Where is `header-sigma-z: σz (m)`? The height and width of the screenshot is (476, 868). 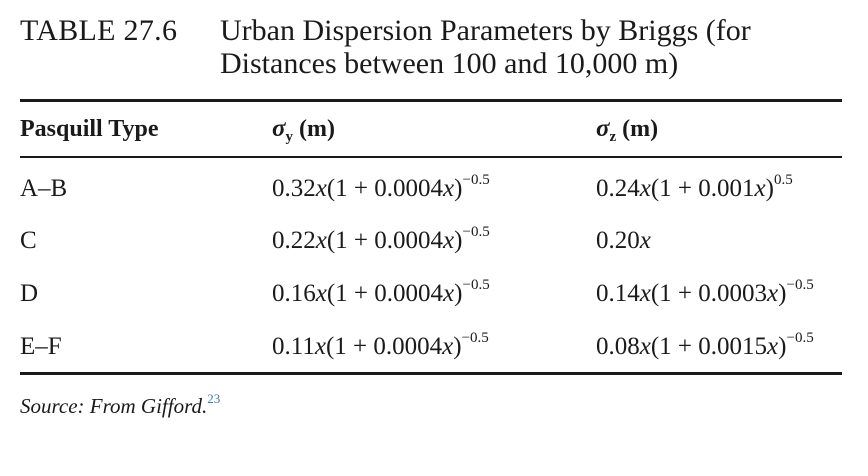
header-sigma-z: σz (m) is located at coordinates (627, 133).